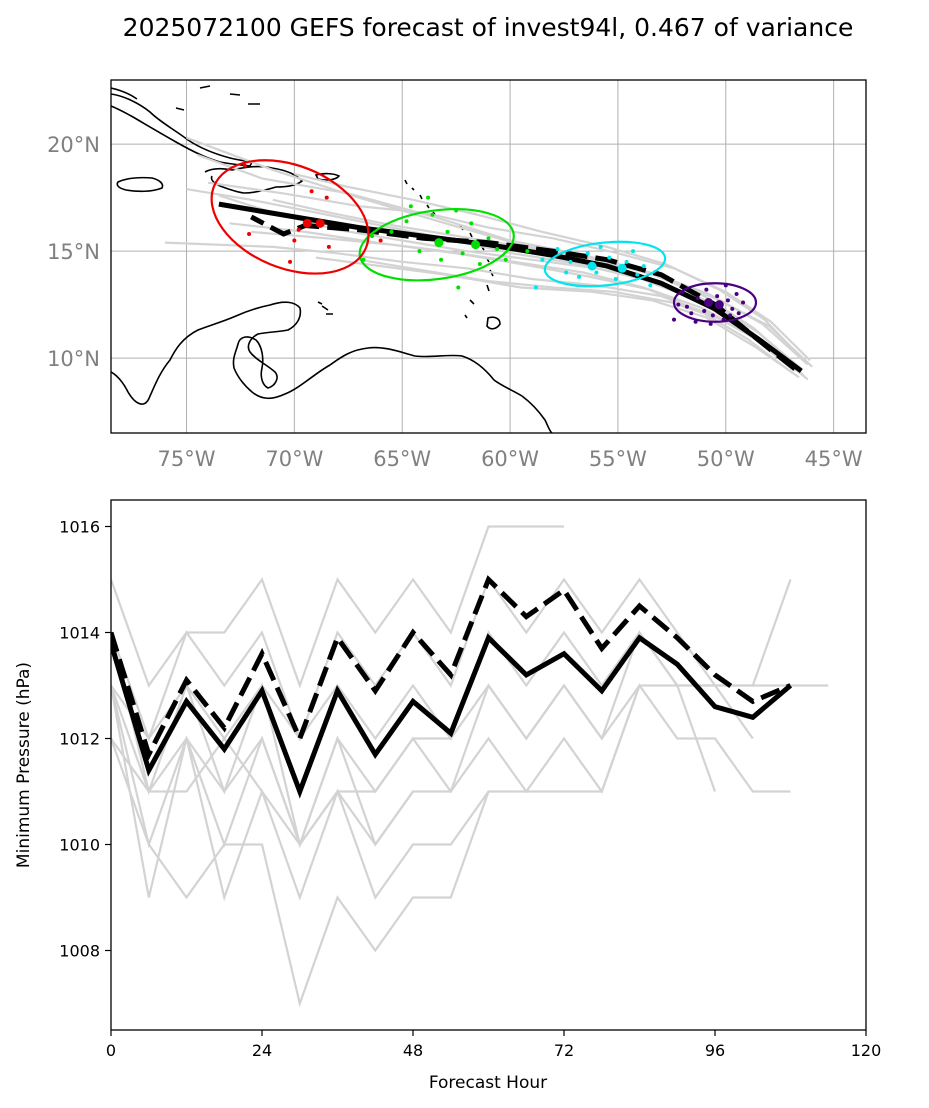  I want to click on map-x-tick-label: 50°W, so click(726, 459).